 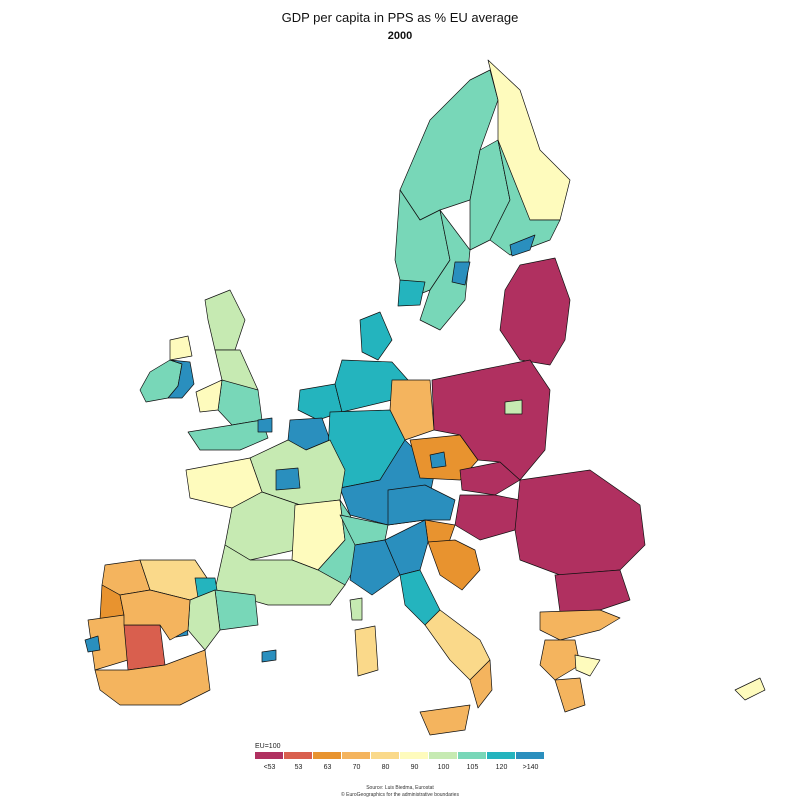 I want to click on map-subtitle: 2000, so click(x=400, y=36).